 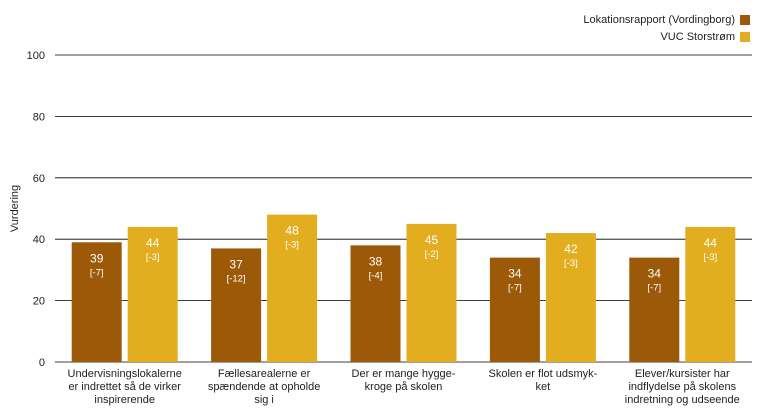 What do you see at coordinates (682, 374) in the screenshot?
I see `x-tick-label: Elever/kursister har` at bounding box center [682, 374].